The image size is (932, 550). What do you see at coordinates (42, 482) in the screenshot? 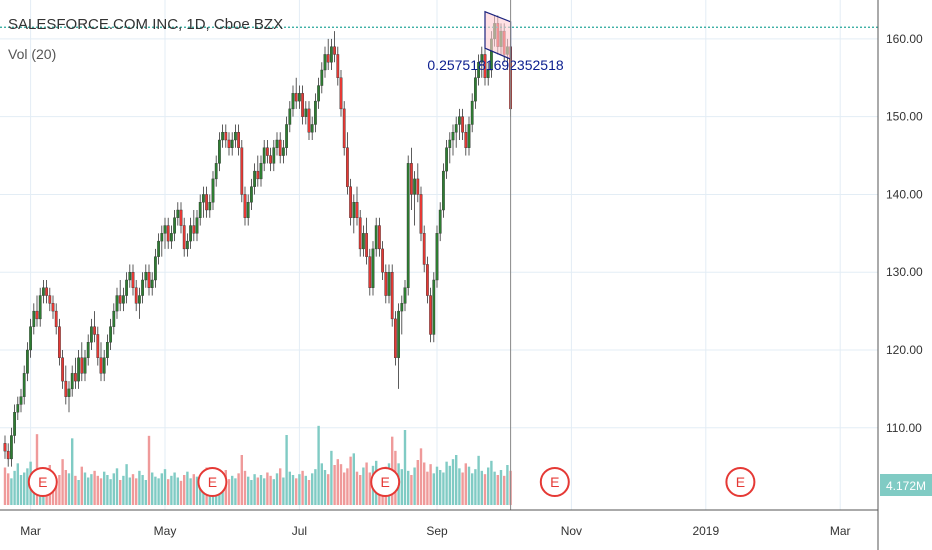
I see `earnings-marker-label: E` at bounding box center [42, 482].